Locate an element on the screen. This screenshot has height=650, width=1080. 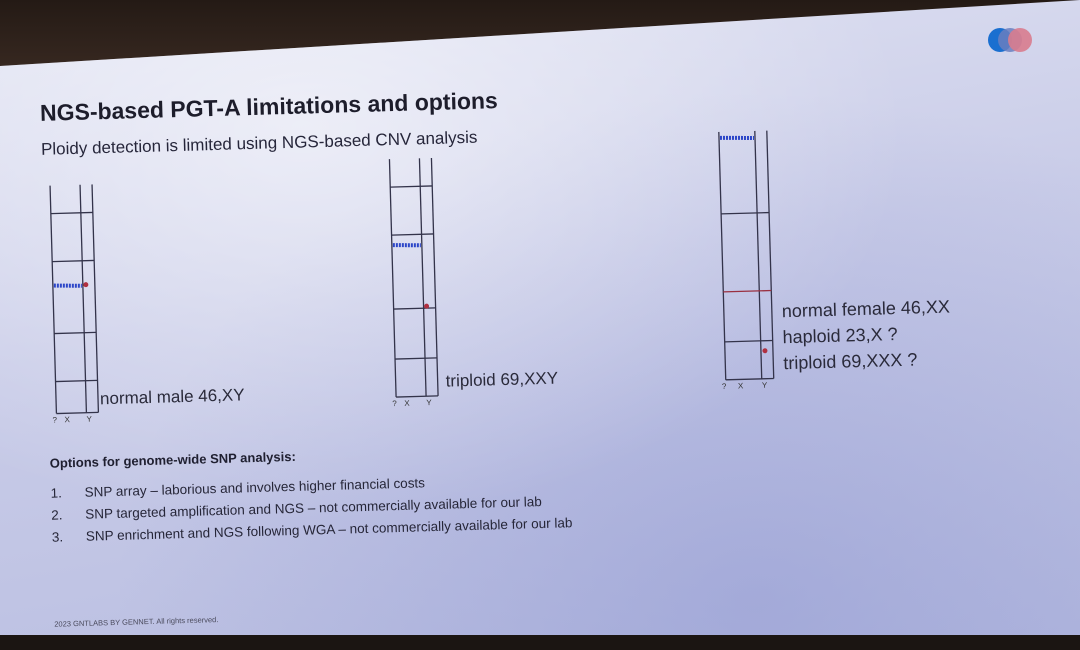
logo-dot-pink is located at coordinates (1020, 40).